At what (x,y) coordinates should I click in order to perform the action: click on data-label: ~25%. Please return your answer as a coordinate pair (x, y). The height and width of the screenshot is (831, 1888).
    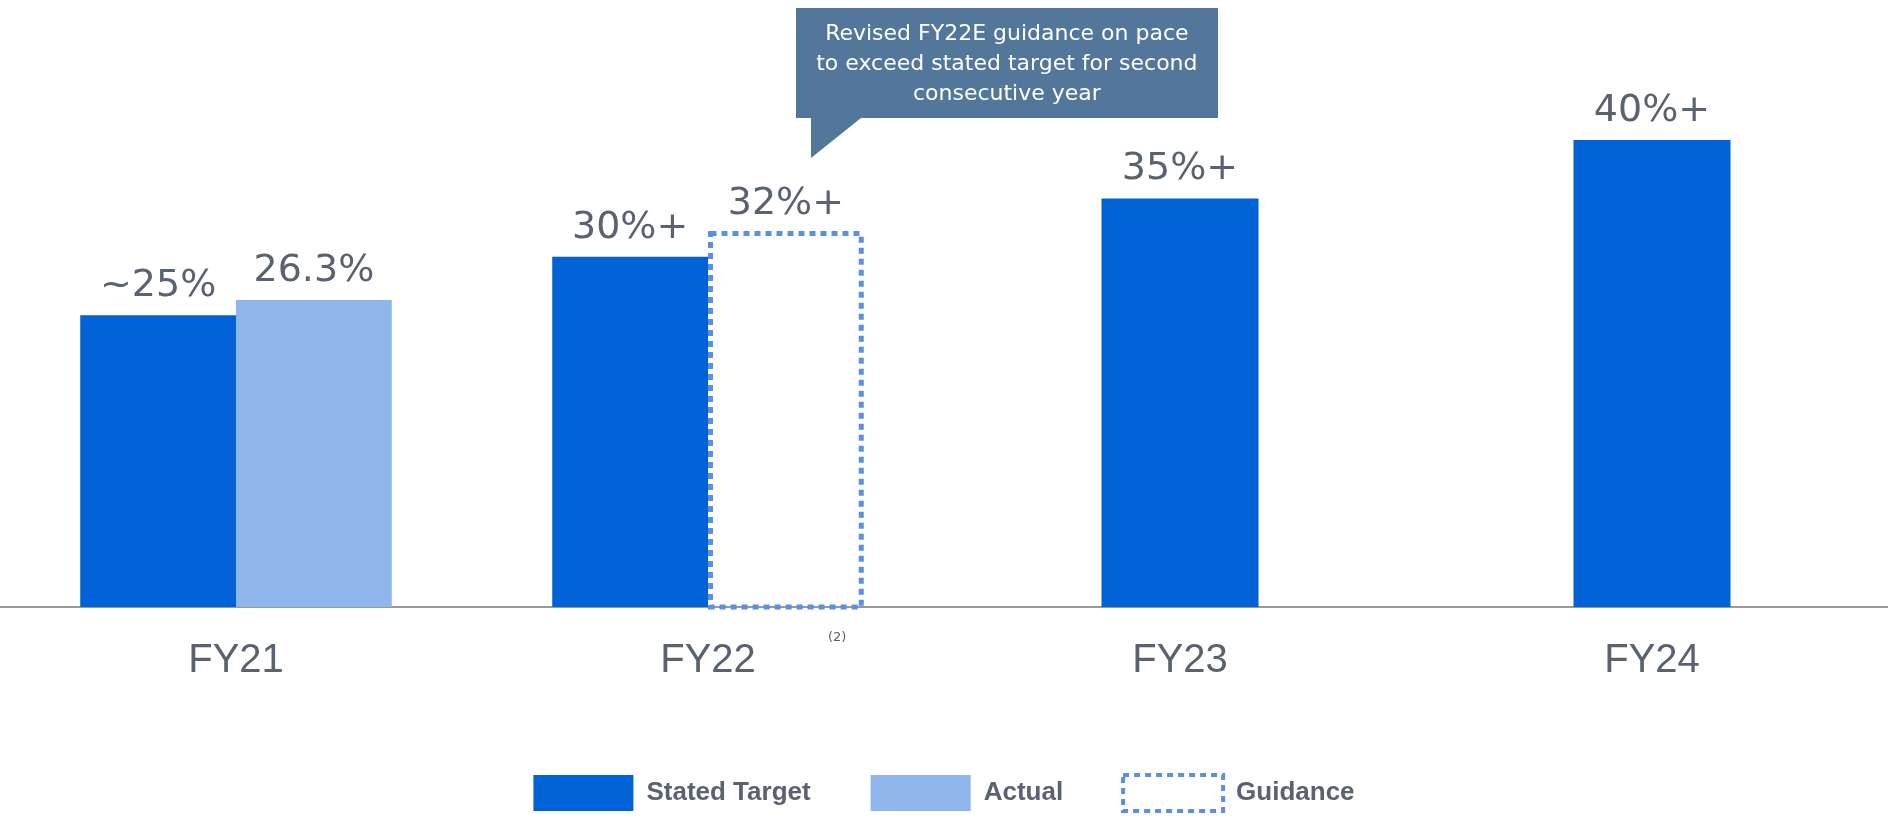
    Looking at the image, I should click on (158, 283).